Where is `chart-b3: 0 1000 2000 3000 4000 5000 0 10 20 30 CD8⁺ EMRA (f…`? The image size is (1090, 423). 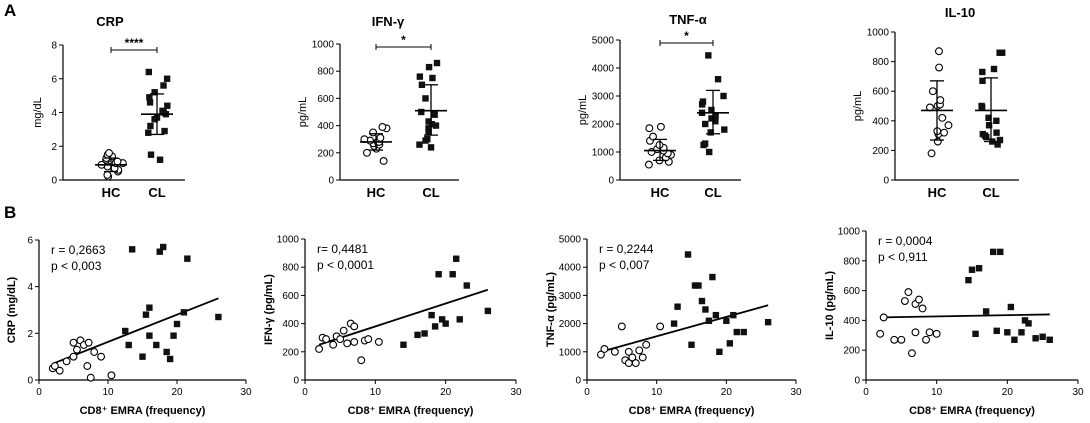
chart-b3: 0 1000 2000 3000 4000 5000 0 10 20 30 CD8⁺ EMRA (f… is located at coordinates (673, 326).